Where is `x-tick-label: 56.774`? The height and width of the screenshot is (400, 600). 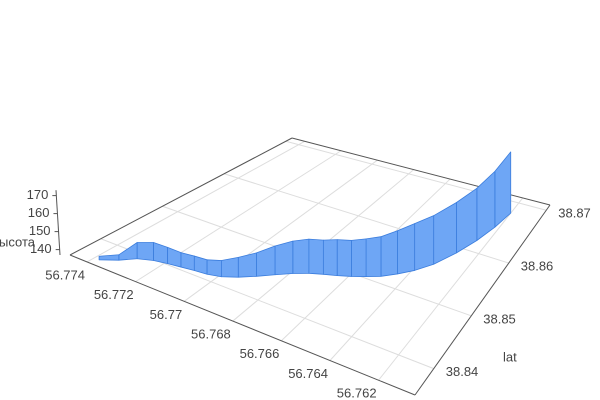
x-tick-label: 56.774 is located at coordinates (65, 274).